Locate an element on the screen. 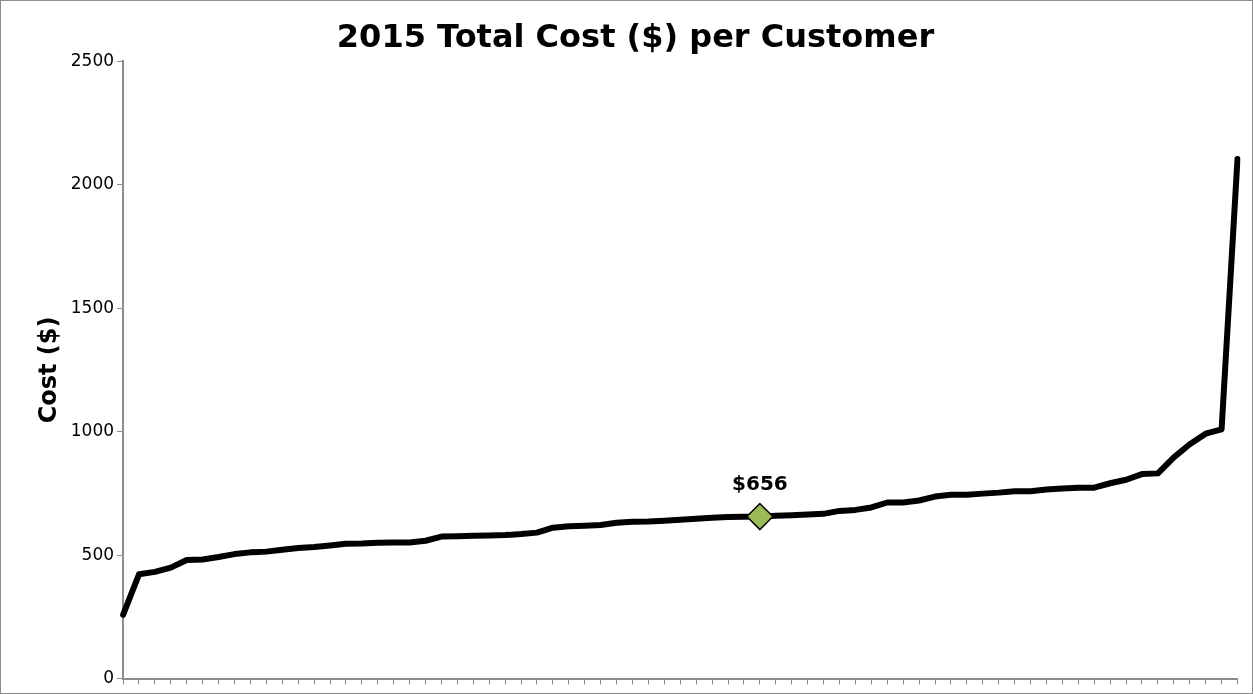 Image resolution: width=1253 pixels, height=694 pixels. annotation: $656 is located at coordinates (760, 482).